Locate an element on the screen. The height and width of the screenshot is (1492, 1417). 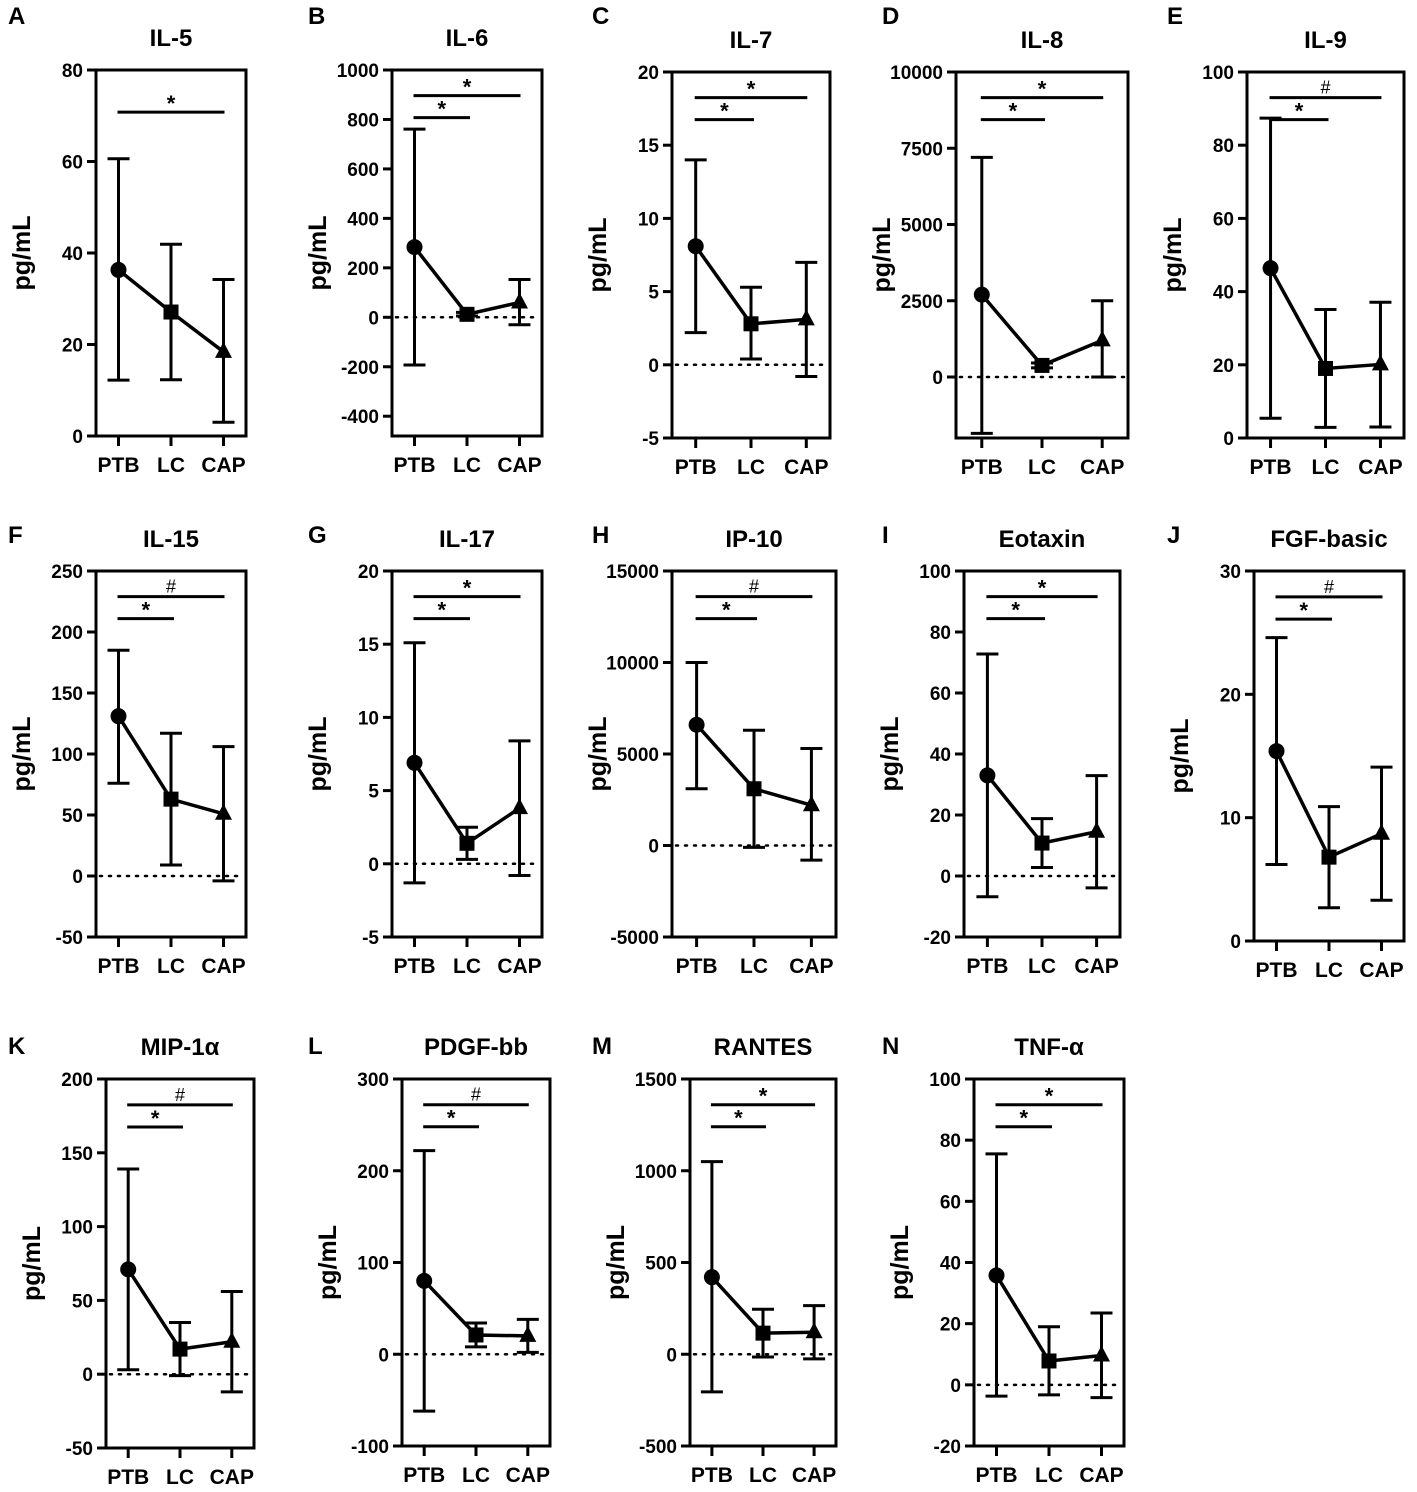
ytick-label: -5 is located at coordinates (370, 938).